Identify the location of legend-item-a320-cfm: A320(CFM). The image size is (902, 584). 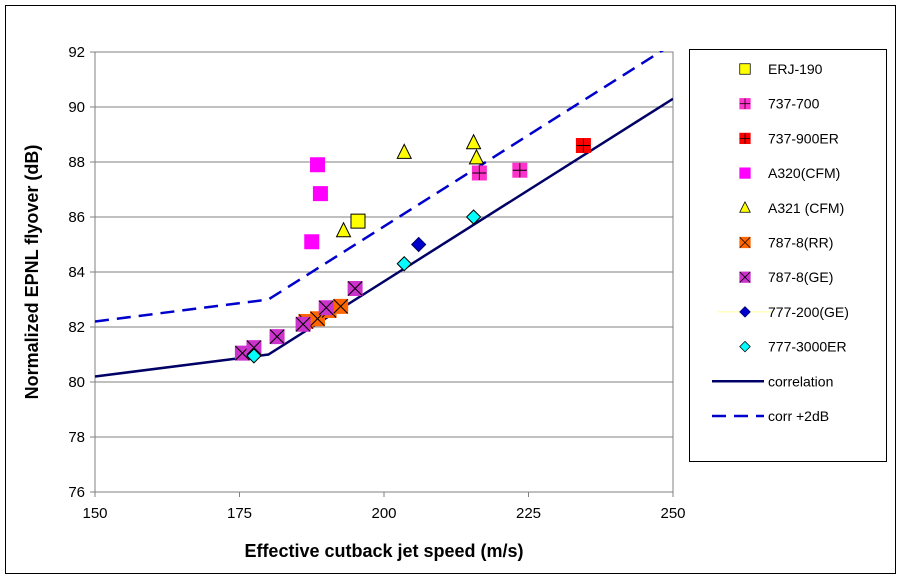
(789, 173).